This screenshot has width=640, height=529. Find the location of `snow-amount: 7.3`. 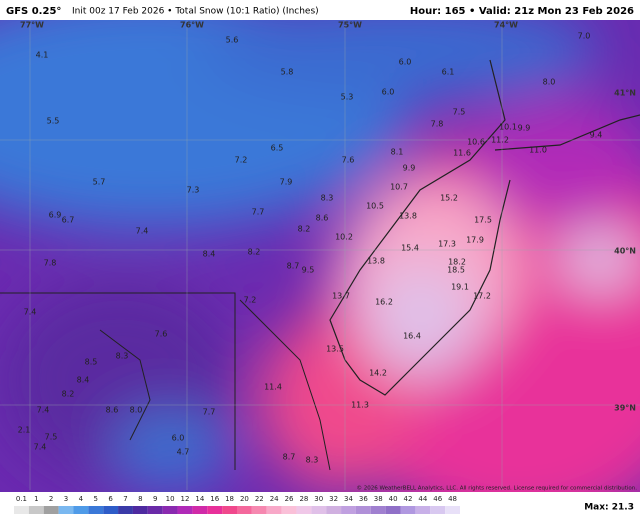

snow-amount: 7.3 is located at coordinates (193, 190).